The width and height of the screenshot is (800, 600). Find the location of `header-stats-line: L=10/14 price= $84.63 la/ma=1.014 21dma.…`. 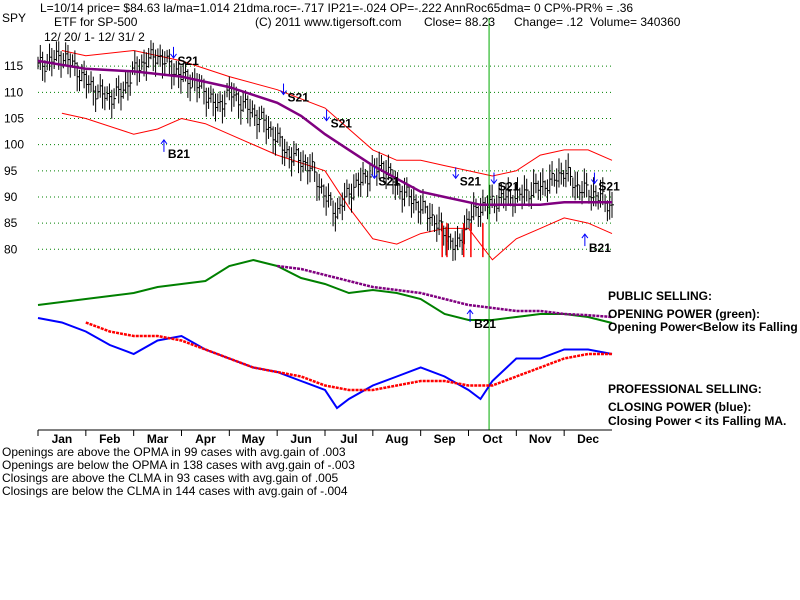

header-stats-line: L=10/14 price= $84.63 la/ma=1.014 21dma.… is located at coordinates (337, 8).